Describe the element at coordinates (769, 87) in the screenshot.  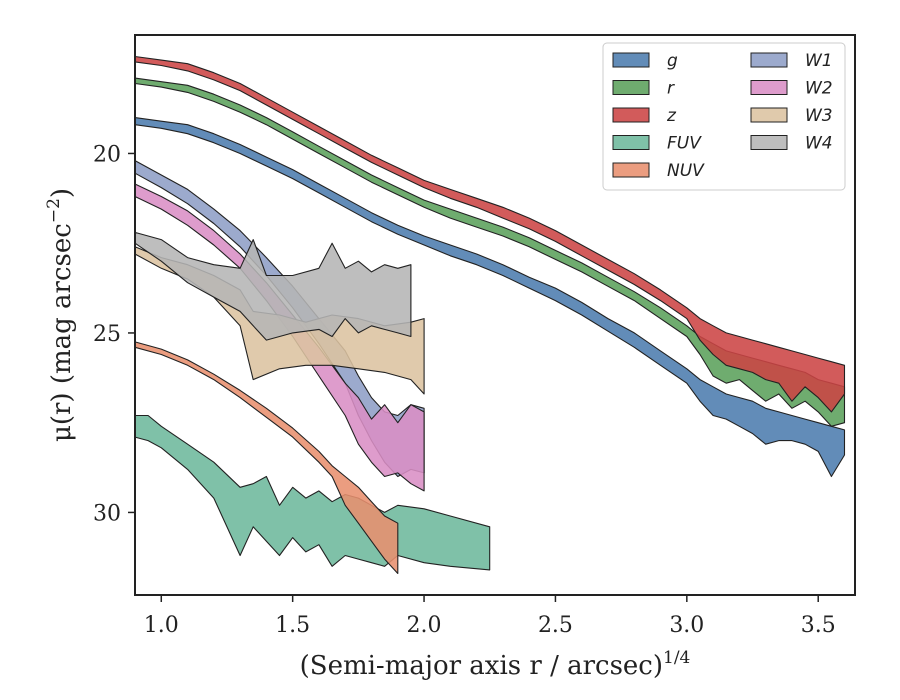
I see `legend-swatch-W2` at that location.